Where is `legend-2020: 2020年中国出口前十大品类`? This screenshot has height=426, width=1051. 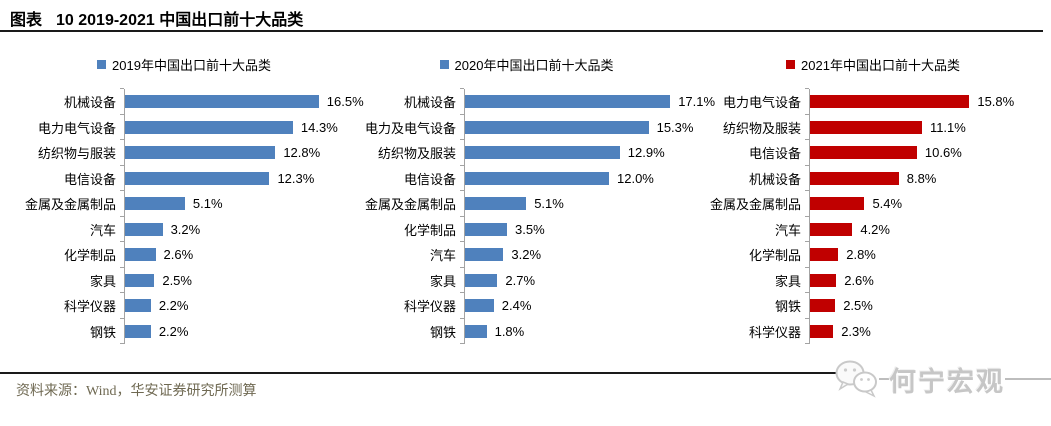
legend-2020: 2020年中国出口前十大品类 is located at coordinates (526, 64).